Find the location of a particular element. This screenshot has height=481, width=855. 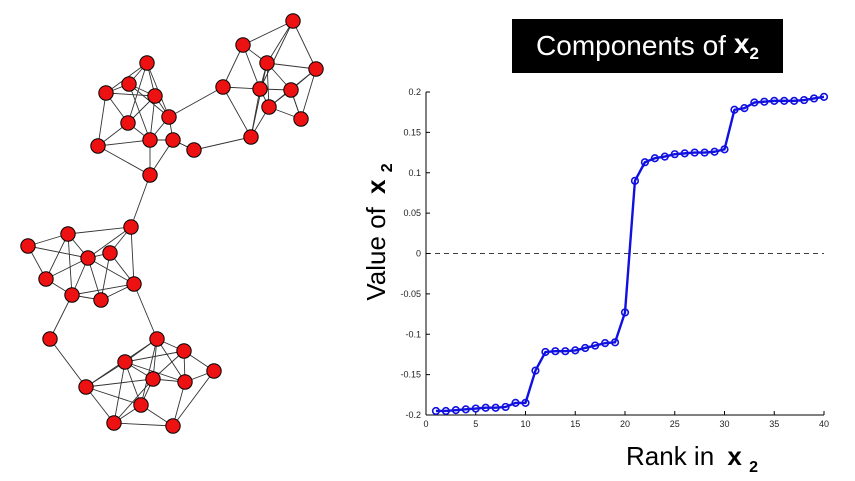

y-tick-label: 0.05 is located at coordinates (412, 213).